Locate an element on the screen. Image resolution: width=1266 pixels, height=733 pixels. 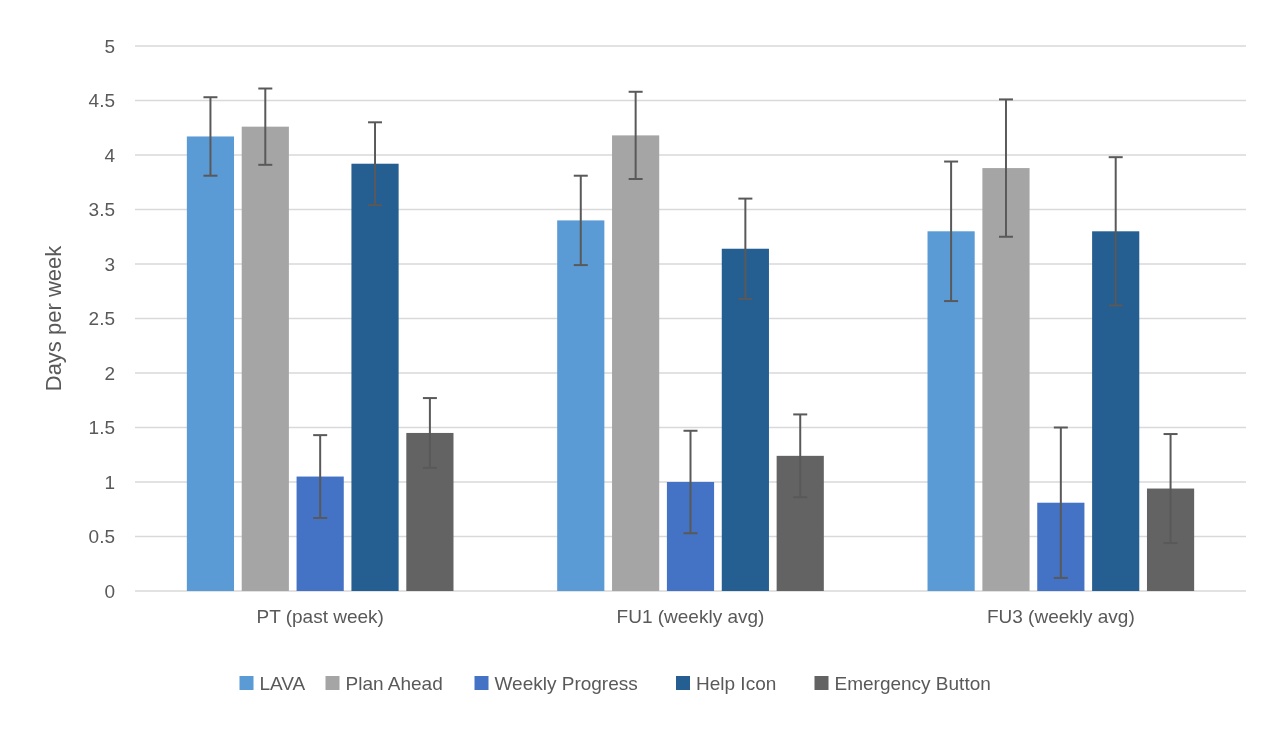
x-tick-label: PT (past week) is located at coordinates (320, 616).